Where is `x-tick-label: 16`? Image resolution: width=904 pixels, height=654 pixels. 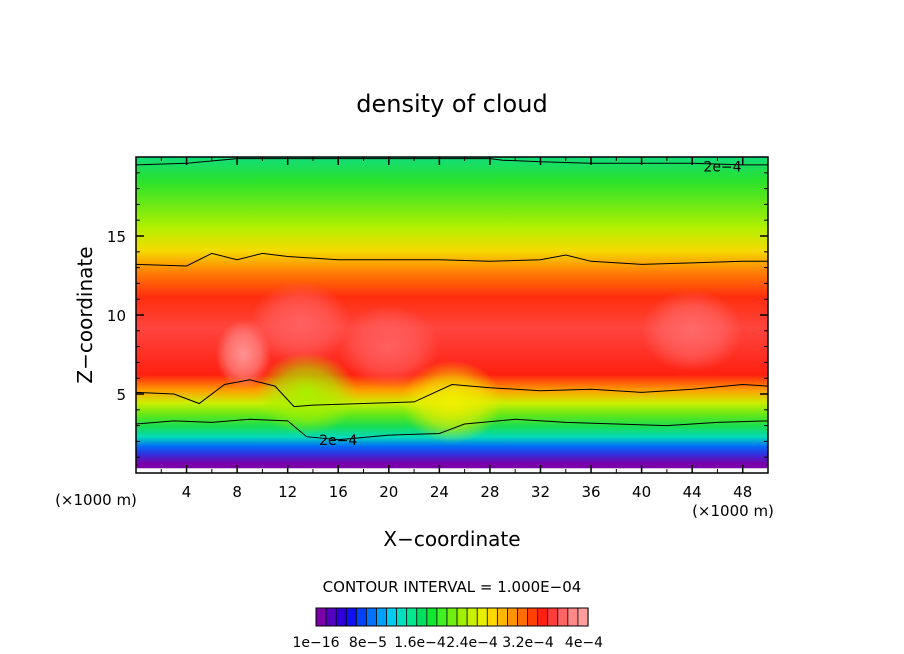 x-tick-label: 16 is located at coordinates (338, 492).